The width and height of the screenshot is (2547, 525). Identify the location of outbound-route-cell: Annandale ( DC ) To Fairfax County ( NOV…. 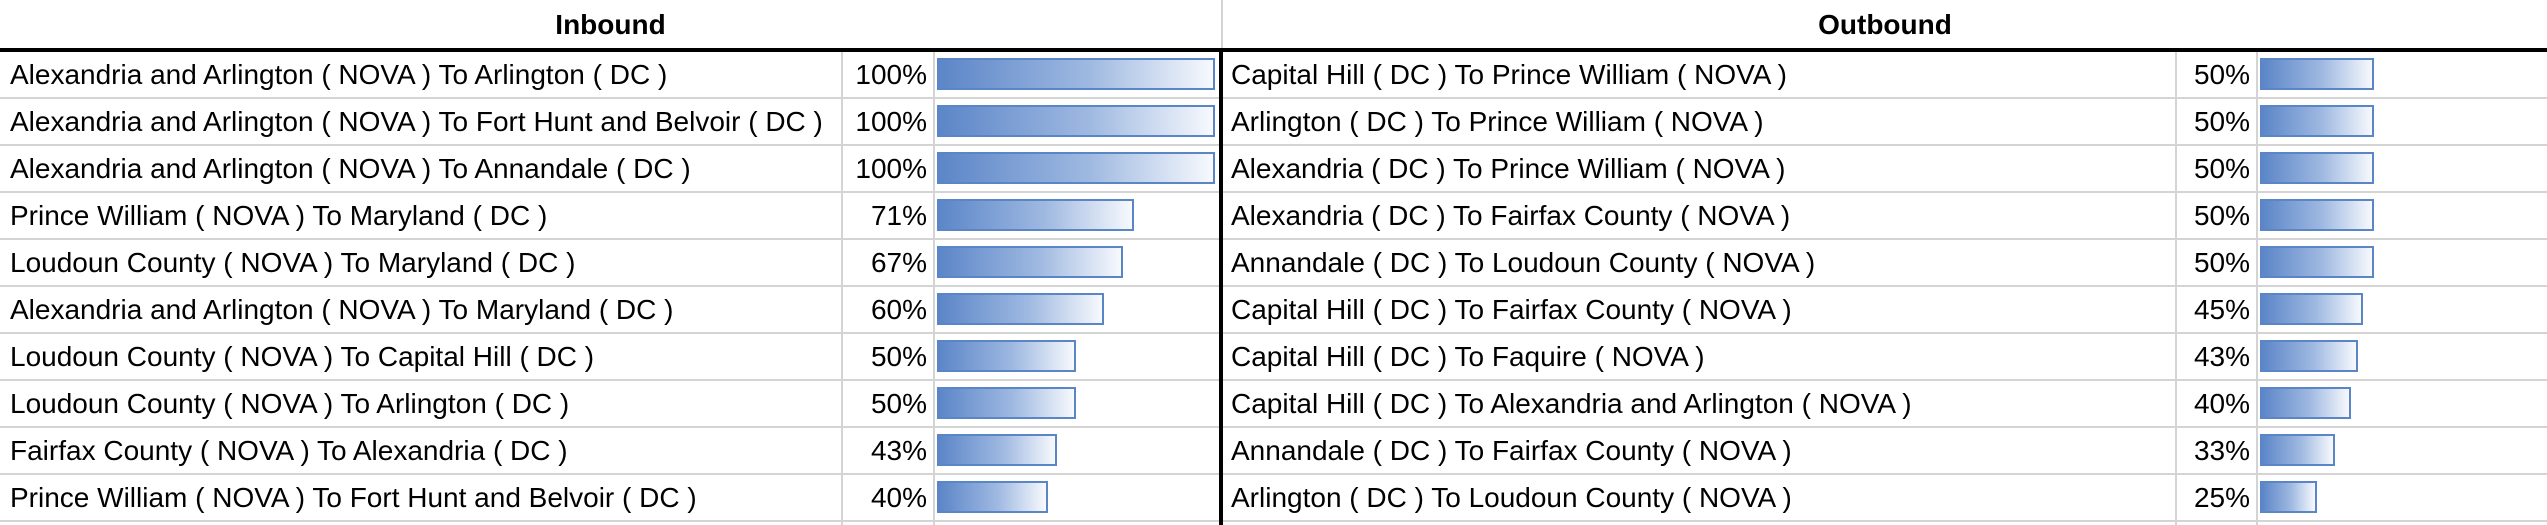
(1511, 450).